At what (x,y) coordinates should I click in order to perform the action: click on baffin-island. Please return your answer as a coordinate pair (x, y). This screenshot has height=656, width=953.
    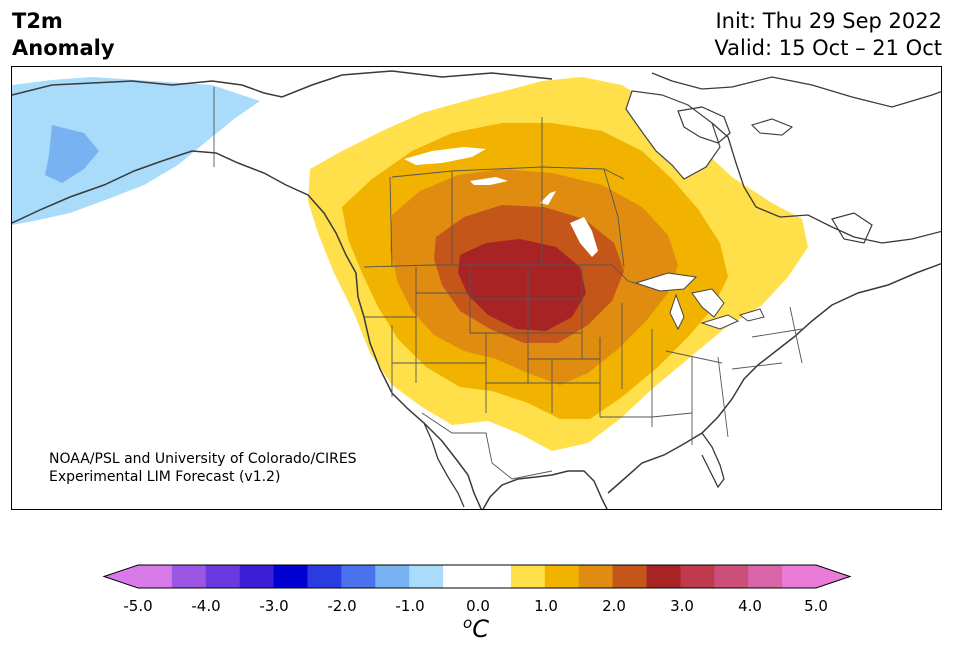
    Looking at the image, I should click on (704, 125).